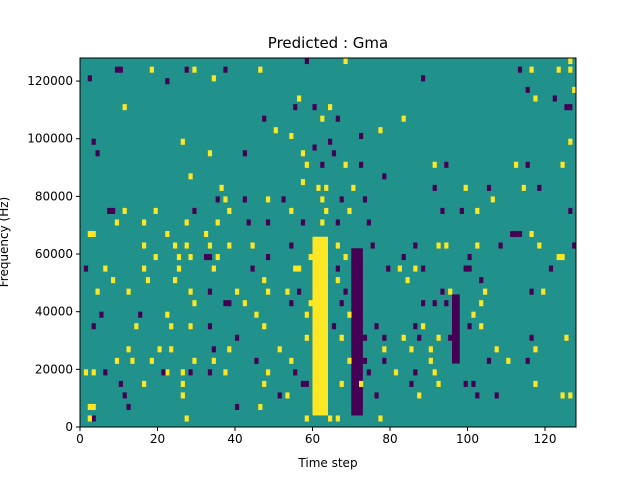 Image resolution: width=640 pixels, height=480 pixels. I want to click on x-tick-label: 0, so click(80, 439).